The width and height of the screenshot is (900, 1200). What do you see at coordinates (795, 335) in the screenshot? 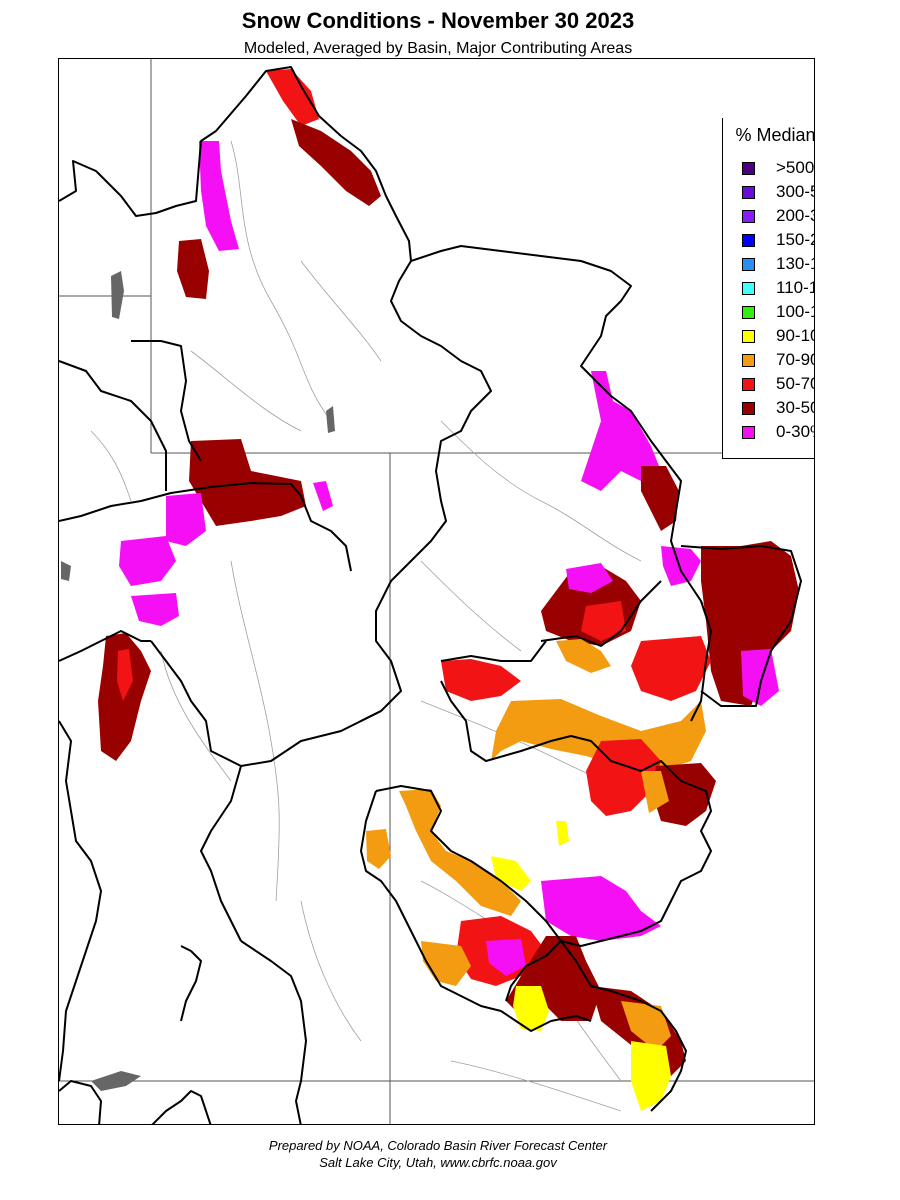
I see `legend-label: 90-100%` at bounding box center [795, 335].